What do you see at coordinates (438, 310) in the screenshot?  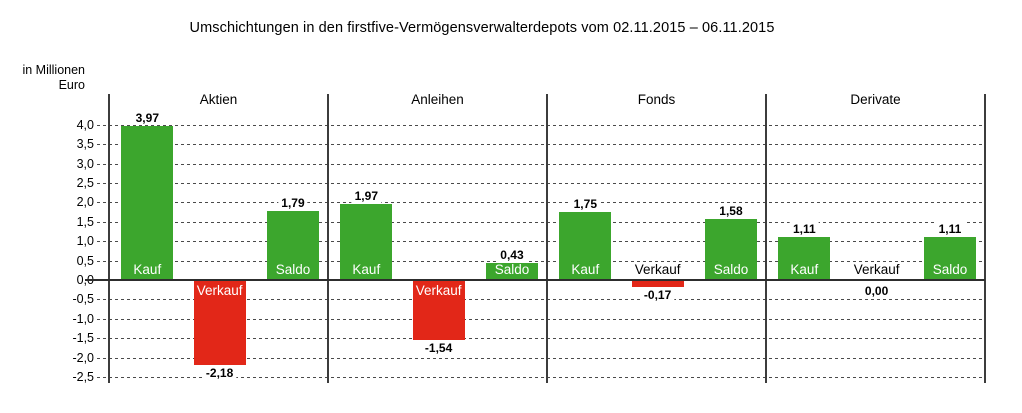 I see `bar-verkauf-anleihen` at bounding box center [438, 310].